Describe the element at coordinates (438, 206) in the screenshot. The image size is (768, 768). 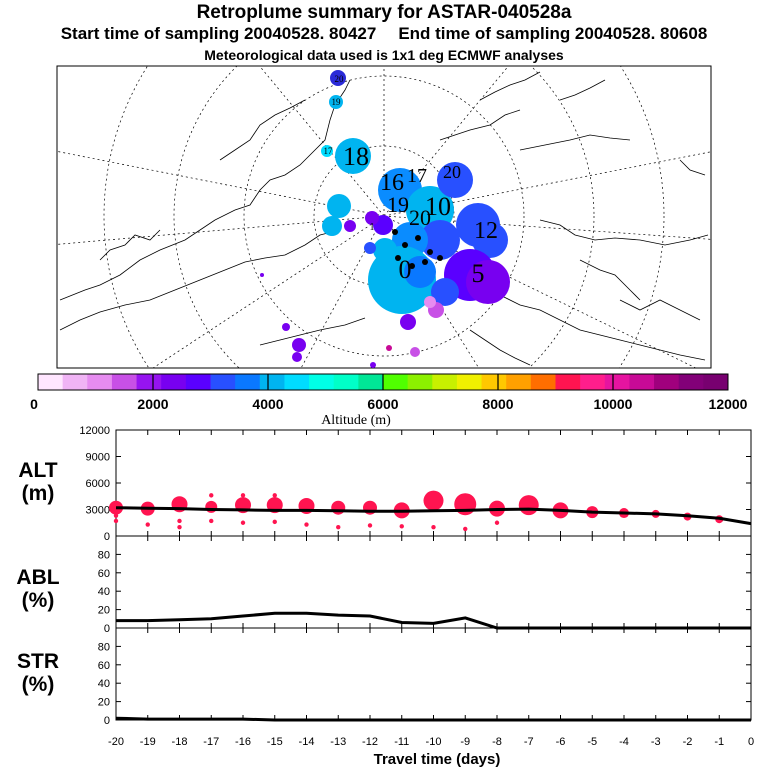
I see `map-label: 10` at that location.